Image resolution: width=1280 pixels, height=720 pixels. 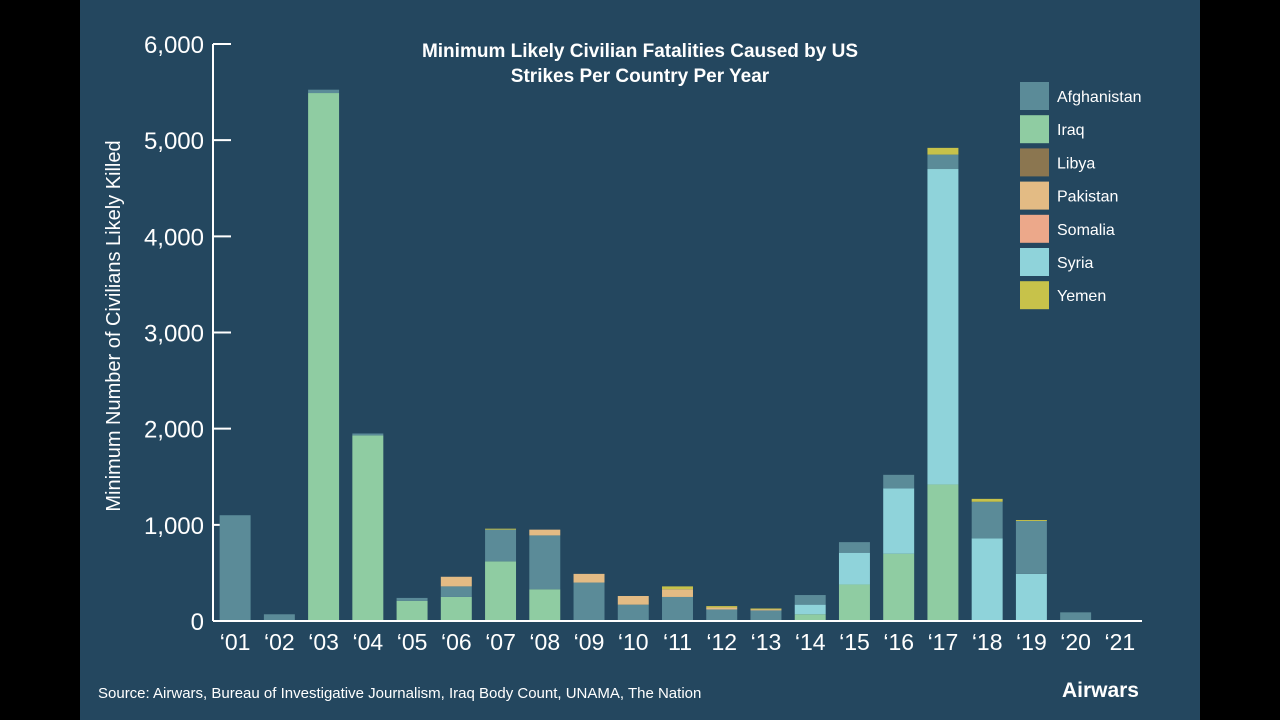 What do you see at coordinates (1034, 129) in the screenshot?
I see `legend-swatch-iraq` at bounding box center [1034, 129].